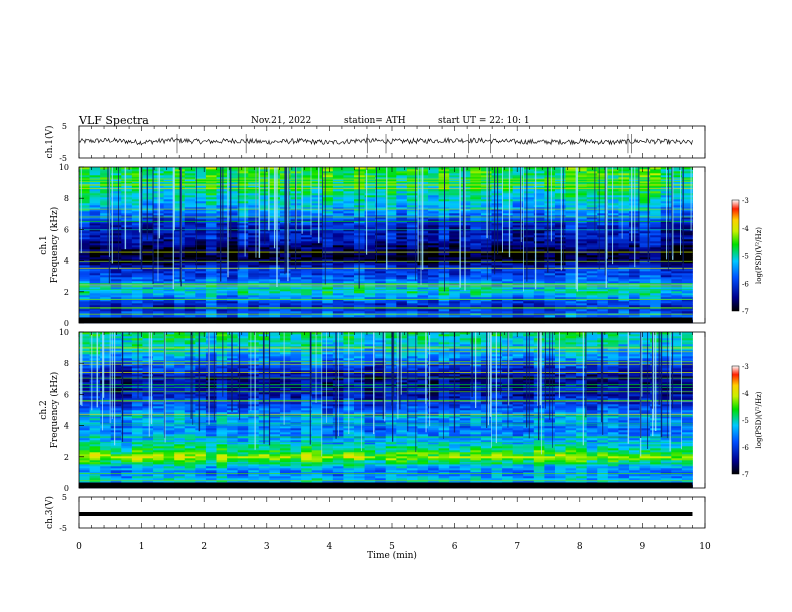 This screenshot has height=612, width=792. I want to click on ytick-label: 6, so click(66, 229).